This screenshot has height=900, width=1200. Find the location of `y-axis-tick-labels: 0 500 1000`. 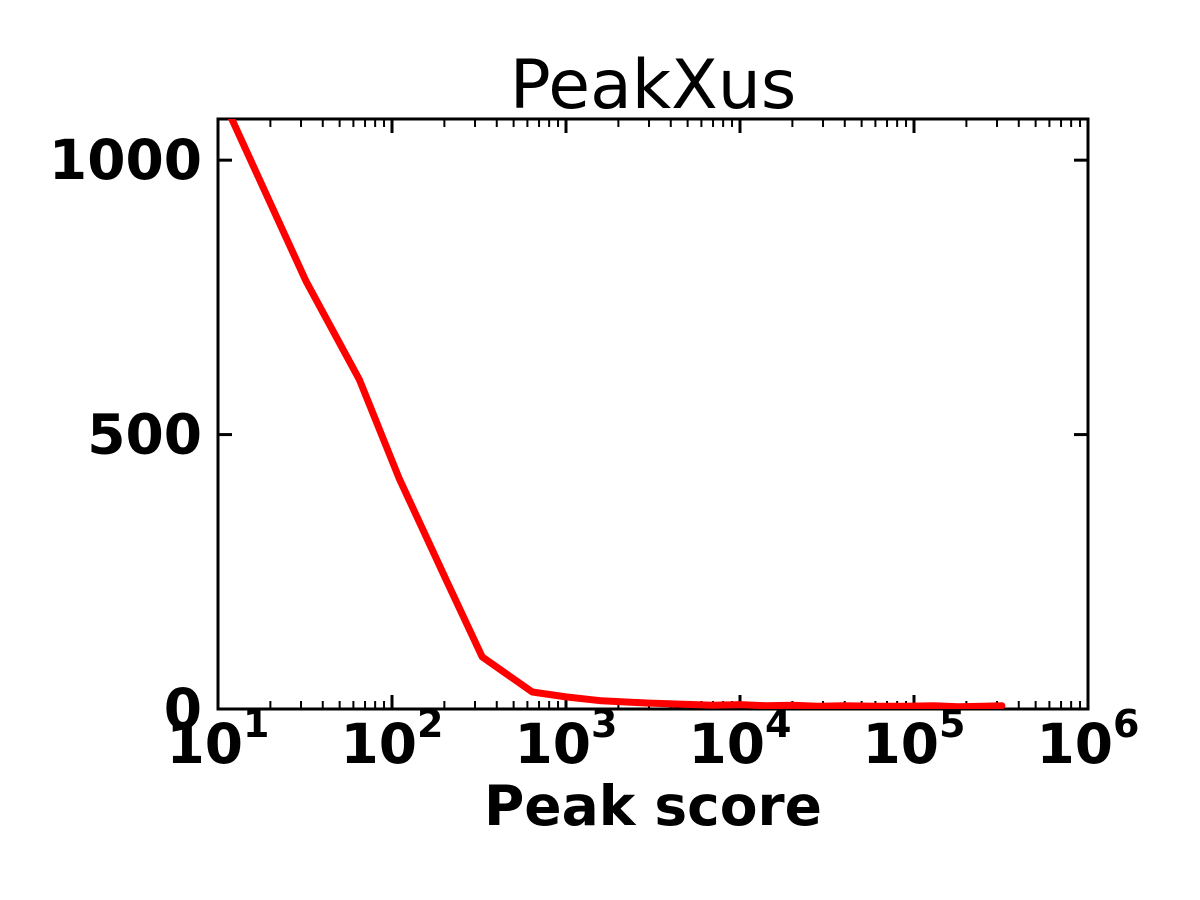

y-axis-tick-labels: 0 500 1000 is located at coordinates (125, 434).